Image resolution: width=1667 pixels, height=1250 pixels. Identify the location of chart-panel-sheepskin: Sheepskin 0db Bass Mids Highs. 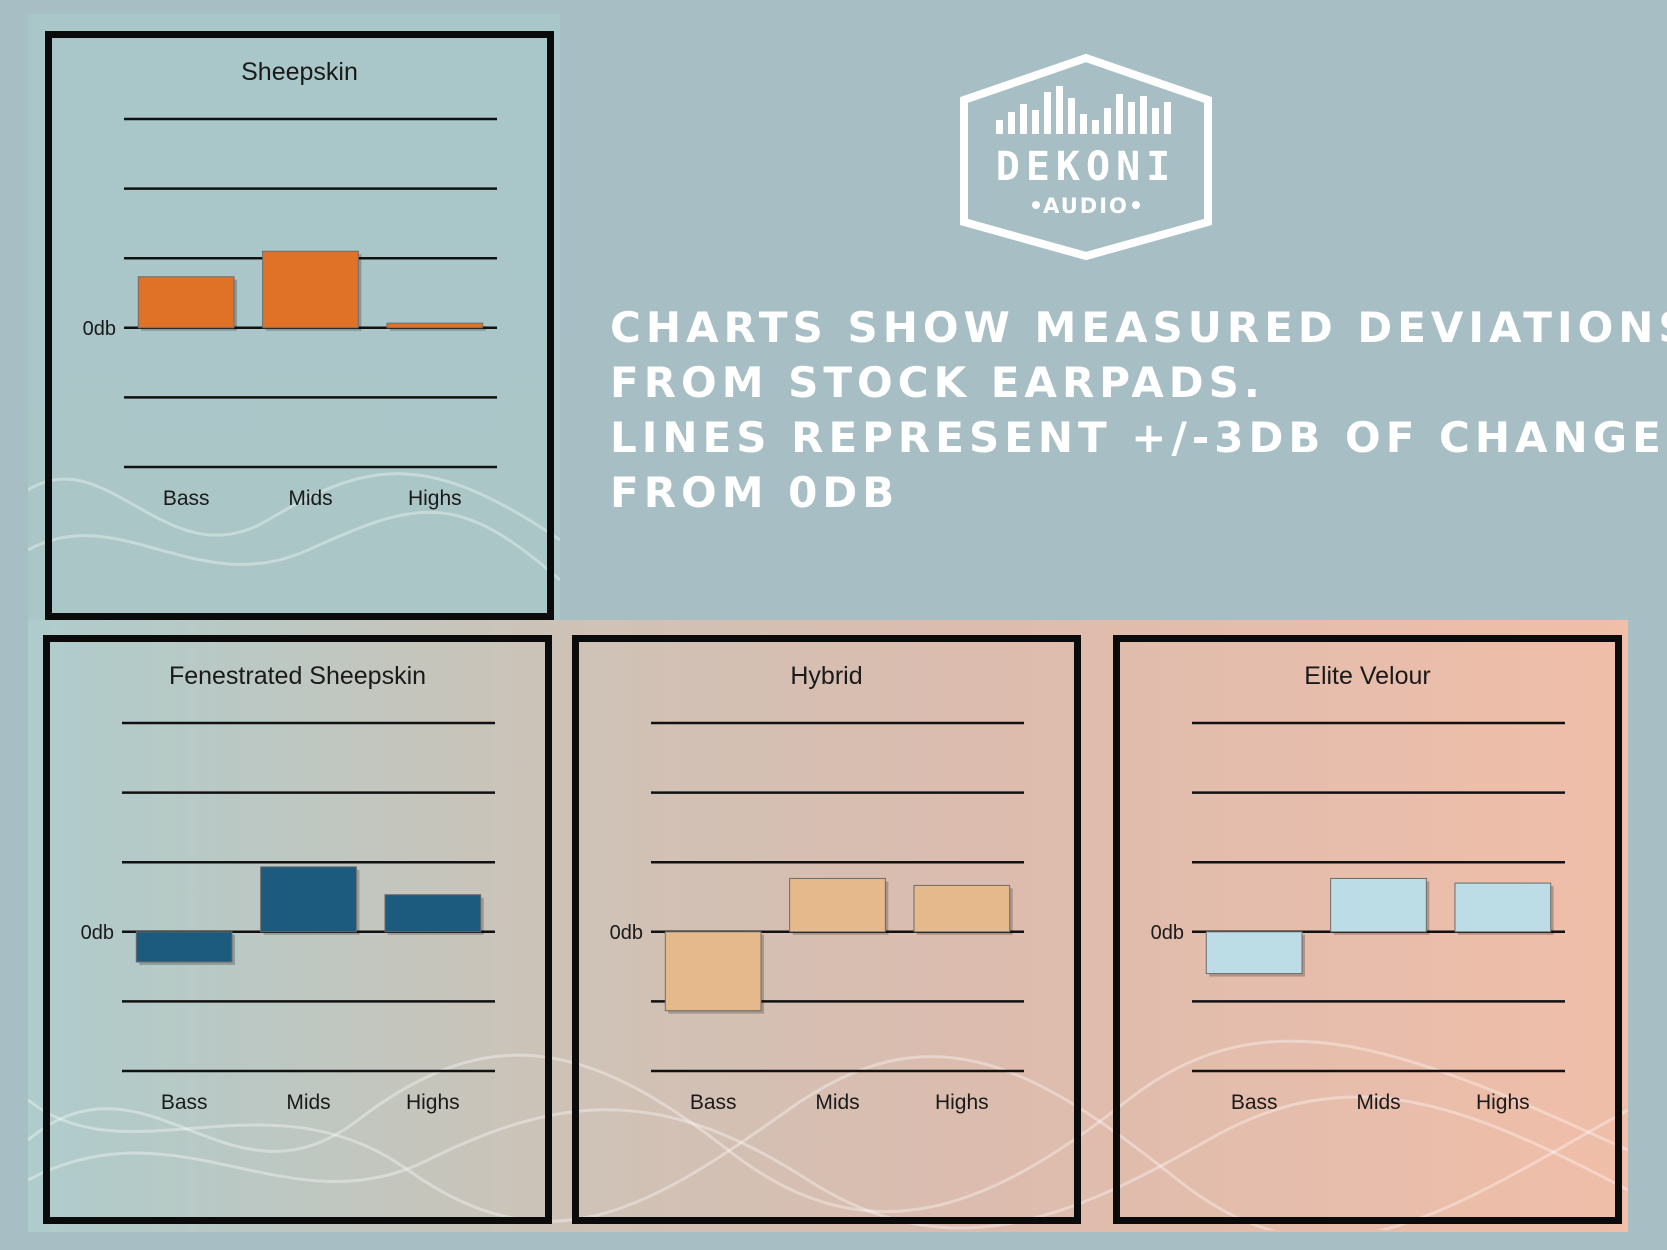
(299, 325).